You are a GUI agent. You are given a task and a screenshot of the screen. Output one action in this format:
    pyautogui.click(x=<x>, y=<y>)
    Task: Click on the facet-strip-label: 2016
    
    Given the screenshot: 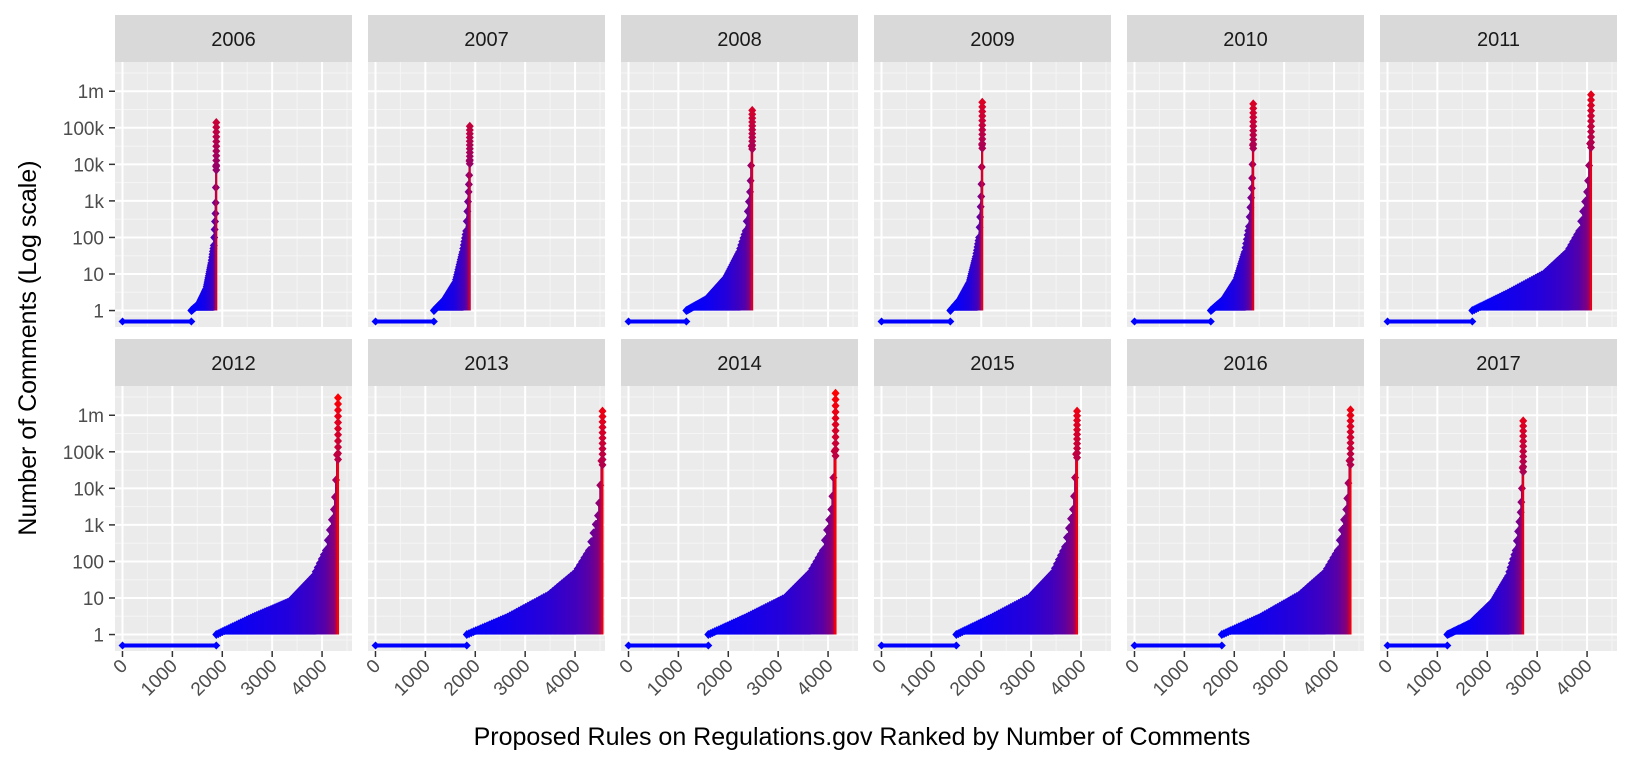 What is the action you would take?
    pyautogui.click(x=1245, y=364)
    